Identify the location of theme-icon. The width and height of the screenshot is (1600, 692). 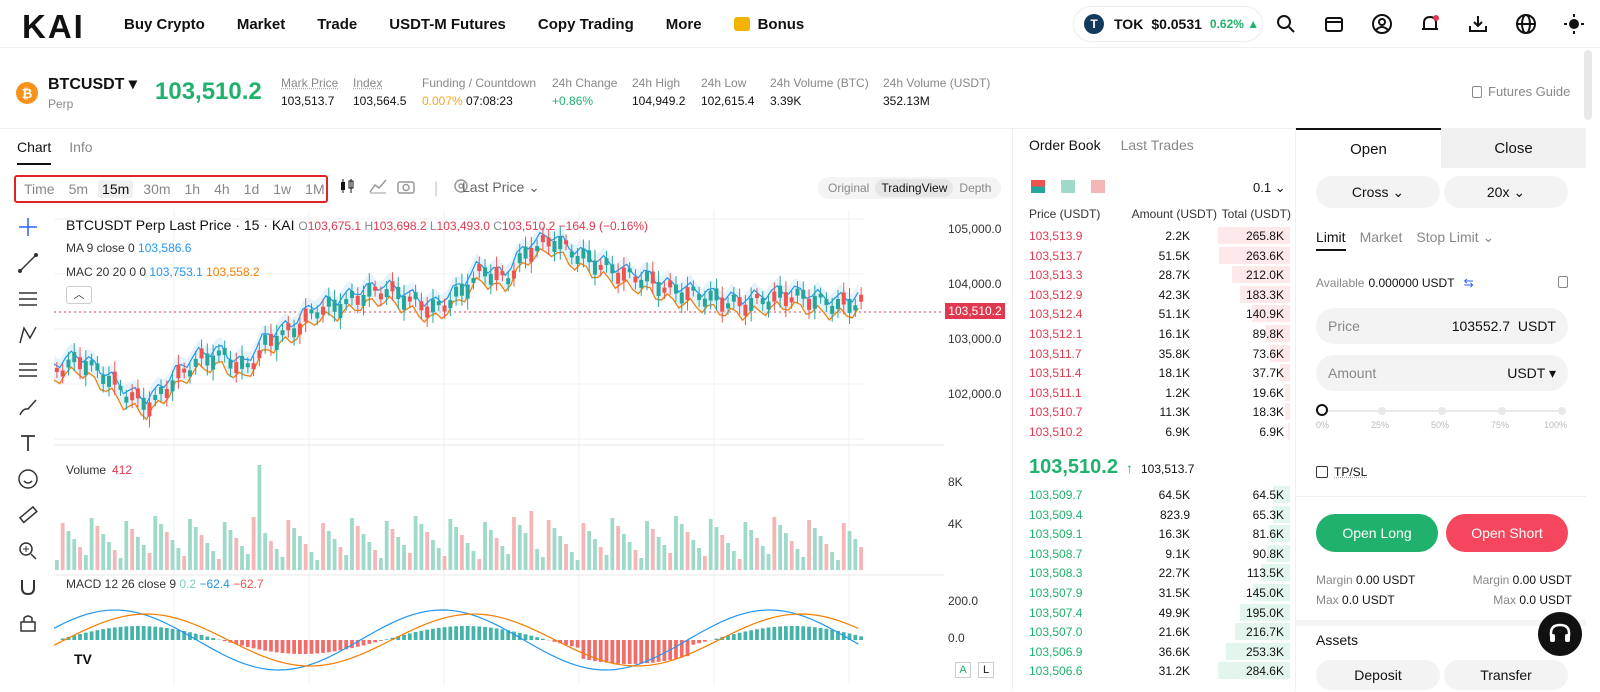
(1574, 24).